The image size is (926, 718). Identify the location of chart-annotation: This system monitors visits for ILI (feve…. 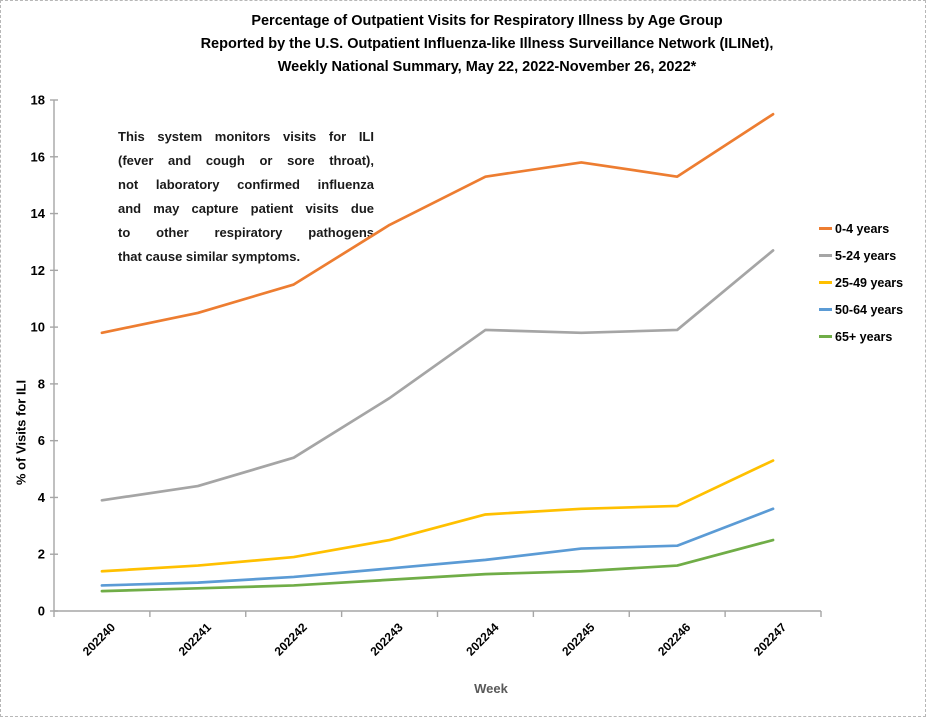
(246, 197).